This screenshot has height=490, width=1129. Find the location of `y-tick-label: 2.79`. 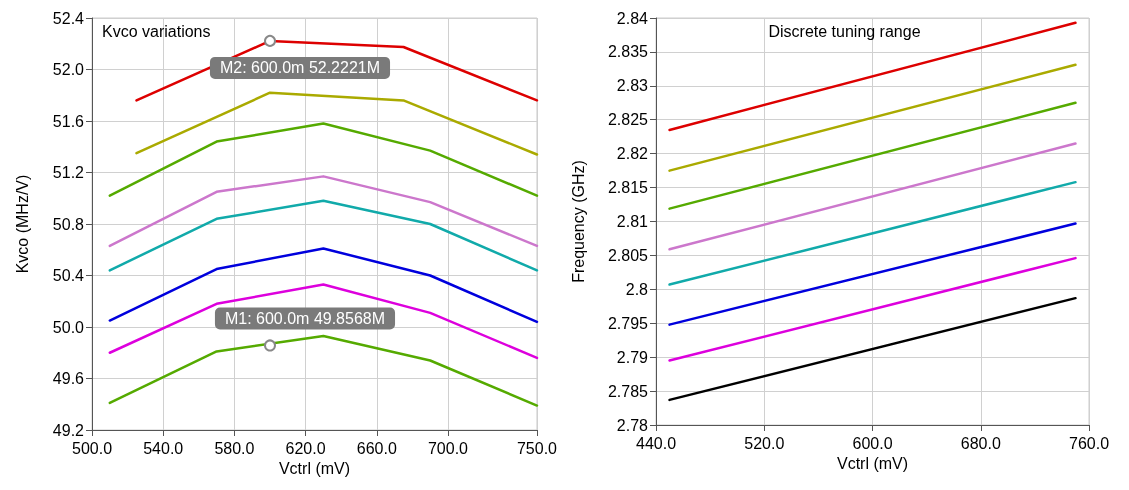

y-tick-label: 2.79 is located at coordinates (632, 357).